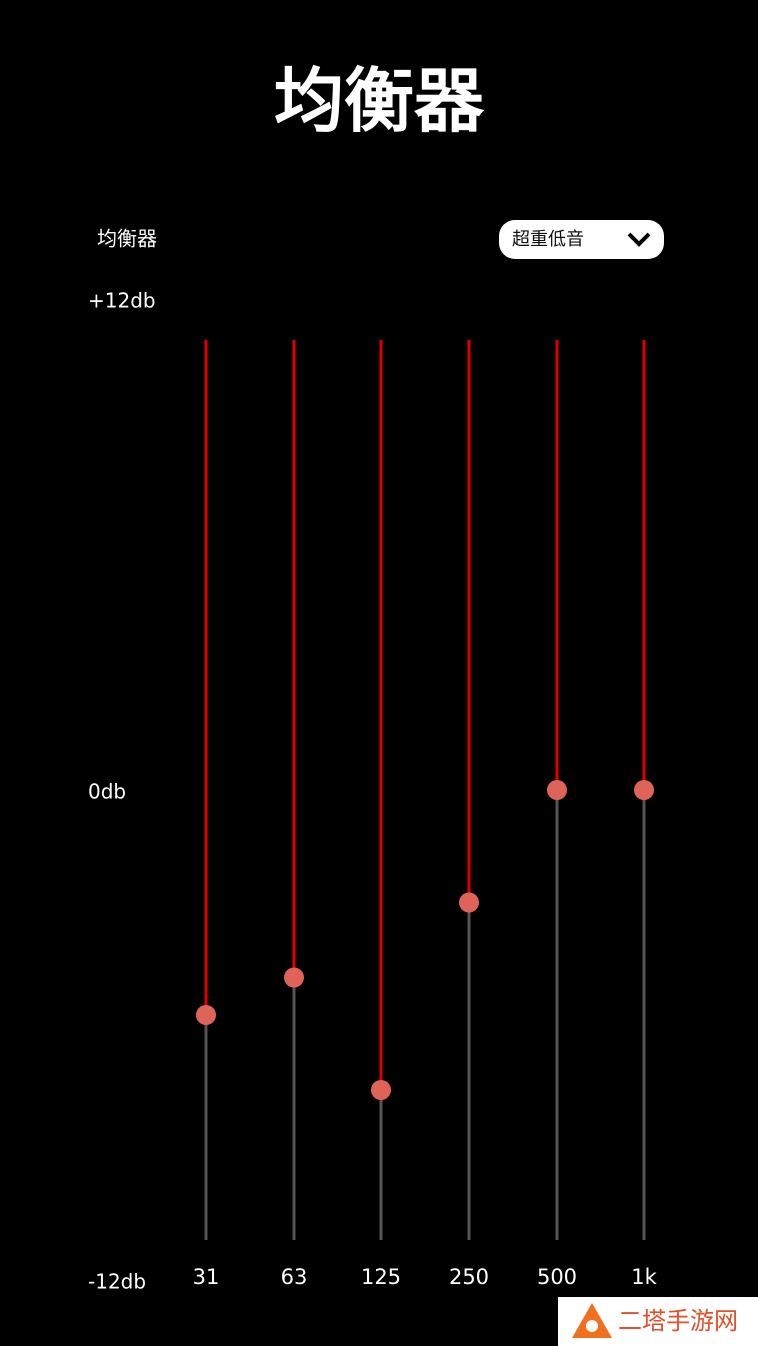 The width and height of the screenshot is (758, 1346). Describe the element at coordinates (592, 1326) in the screenshot. I see `watermark-logo-dot` at that location.